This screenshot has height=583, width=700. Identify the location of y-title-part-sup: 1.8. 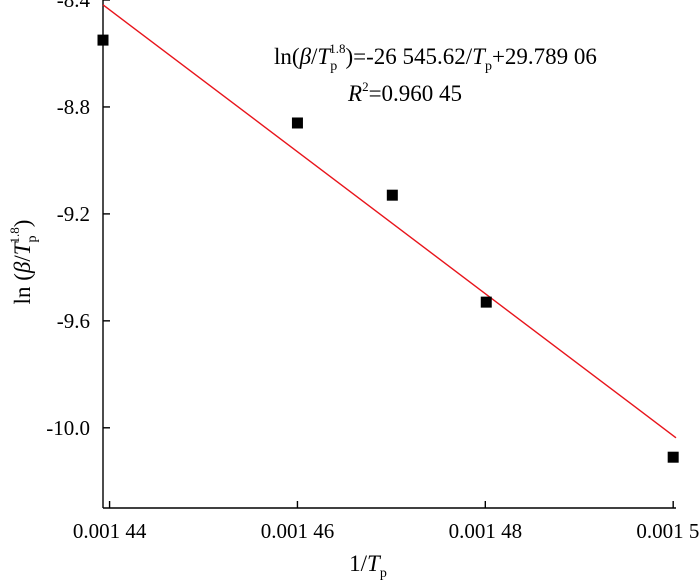
(14, 235).